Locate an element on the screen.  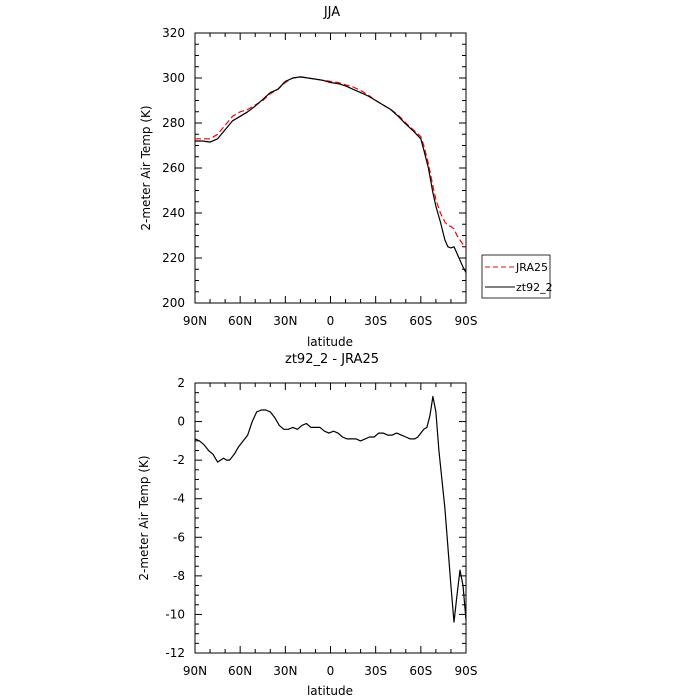
legend-box is located at coordinates (516, 276).